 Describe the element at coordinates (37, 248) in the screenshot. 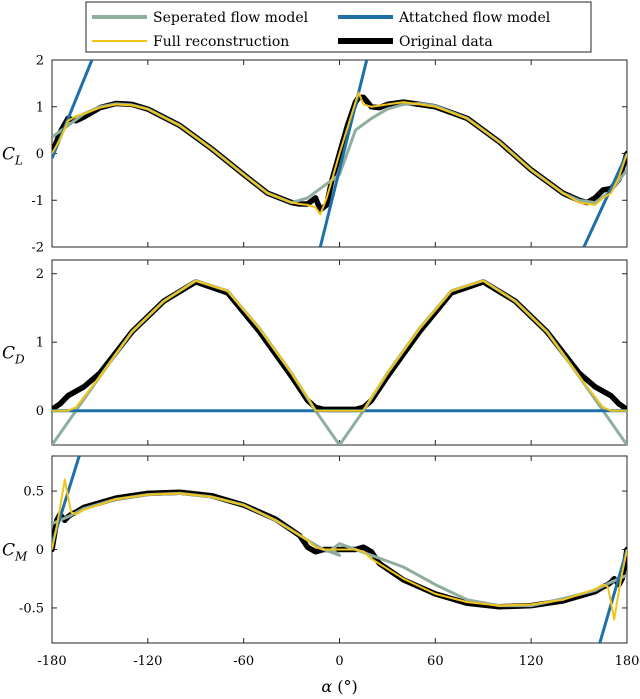

I see `y-tick-label: -2` at that location.